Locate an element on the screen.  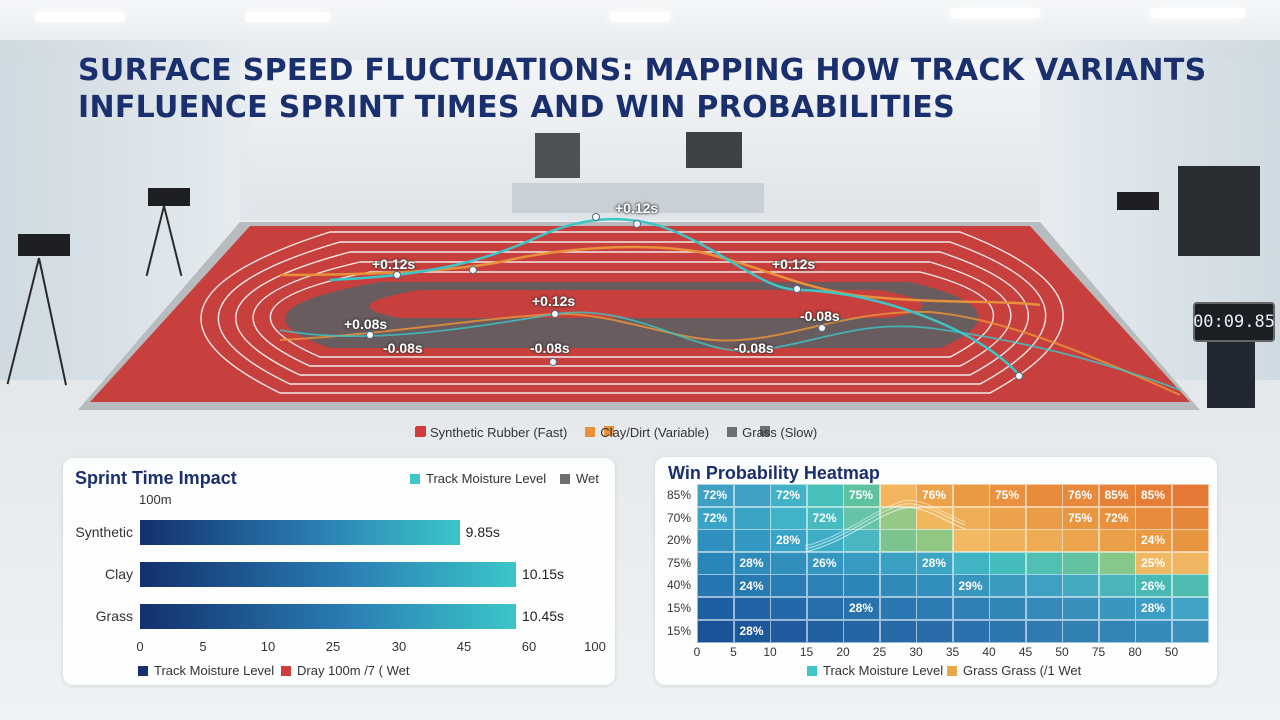
x-tick-label: 45 is located at coordinates (464, 646).